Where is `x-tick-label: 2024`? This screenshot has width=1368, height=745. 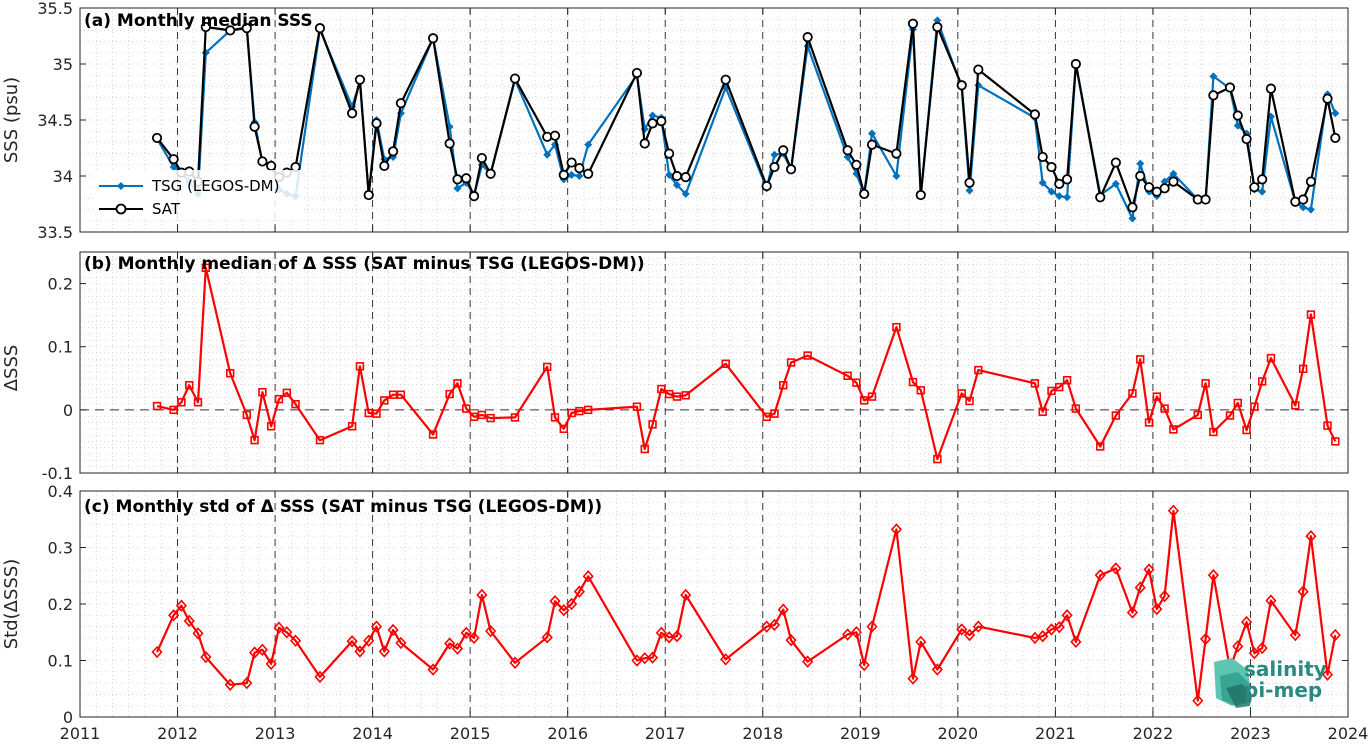 x-tick-label: 2024 is located at coordinates (1348, 733).